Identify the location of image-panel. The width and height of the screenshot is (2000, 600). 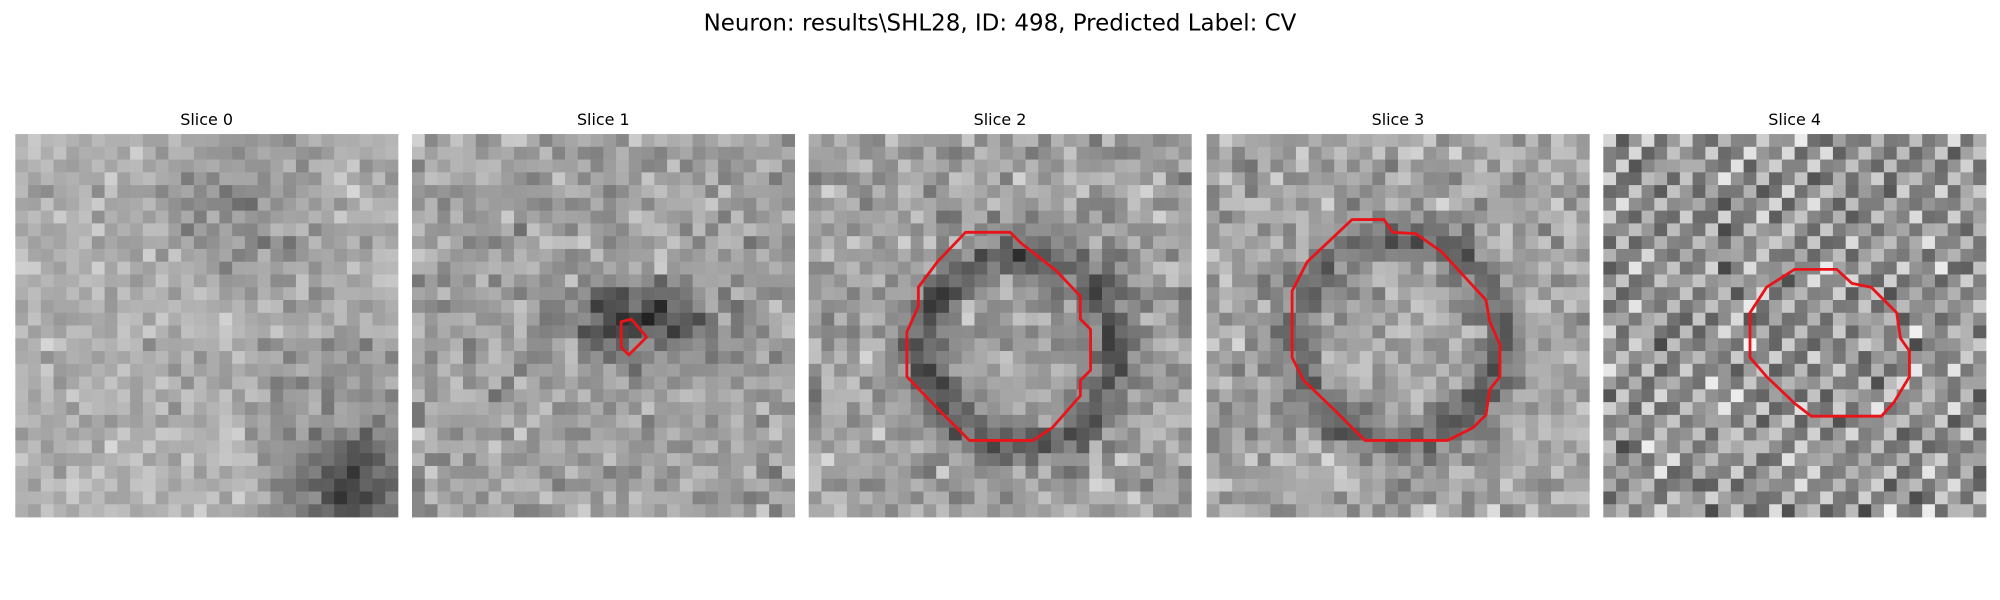
(1000, 326).